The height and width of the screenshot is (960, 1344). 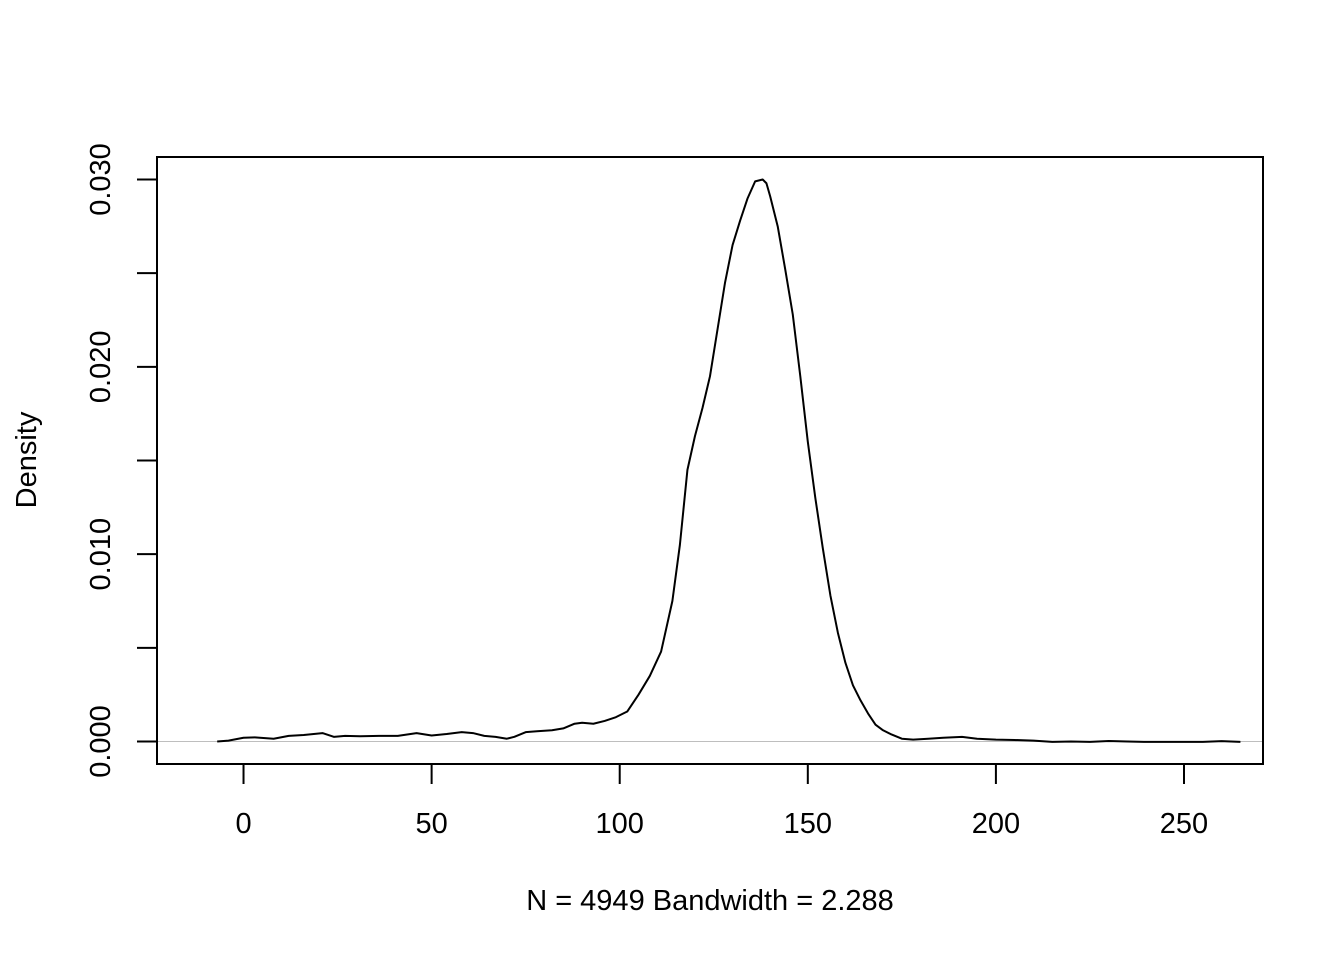 I want to click on y-tick-label: 0.030, so click(x=101, y=179).